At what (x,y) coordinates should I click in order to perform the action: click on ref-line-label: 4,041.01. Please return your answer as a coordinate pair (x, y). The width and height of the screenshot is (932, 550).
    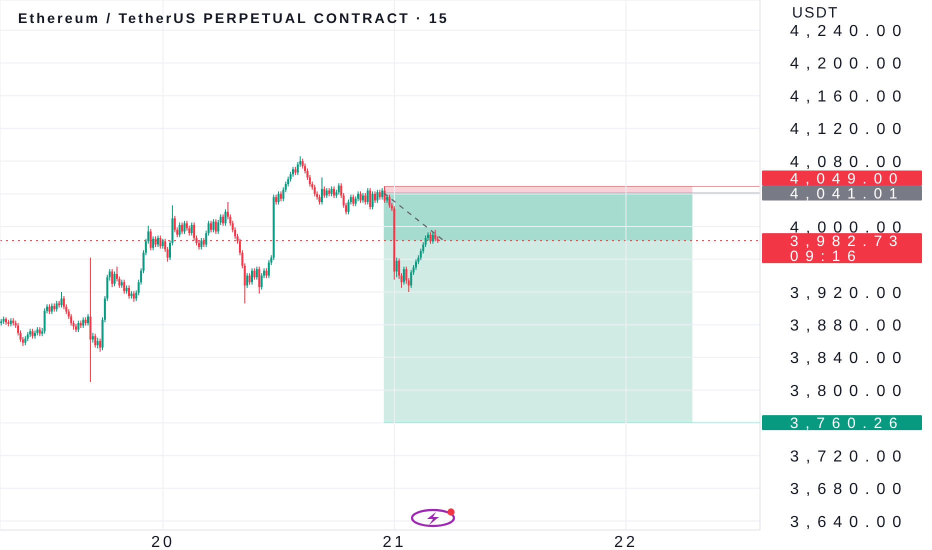
    Looking at the image, I should click on (847, 193).